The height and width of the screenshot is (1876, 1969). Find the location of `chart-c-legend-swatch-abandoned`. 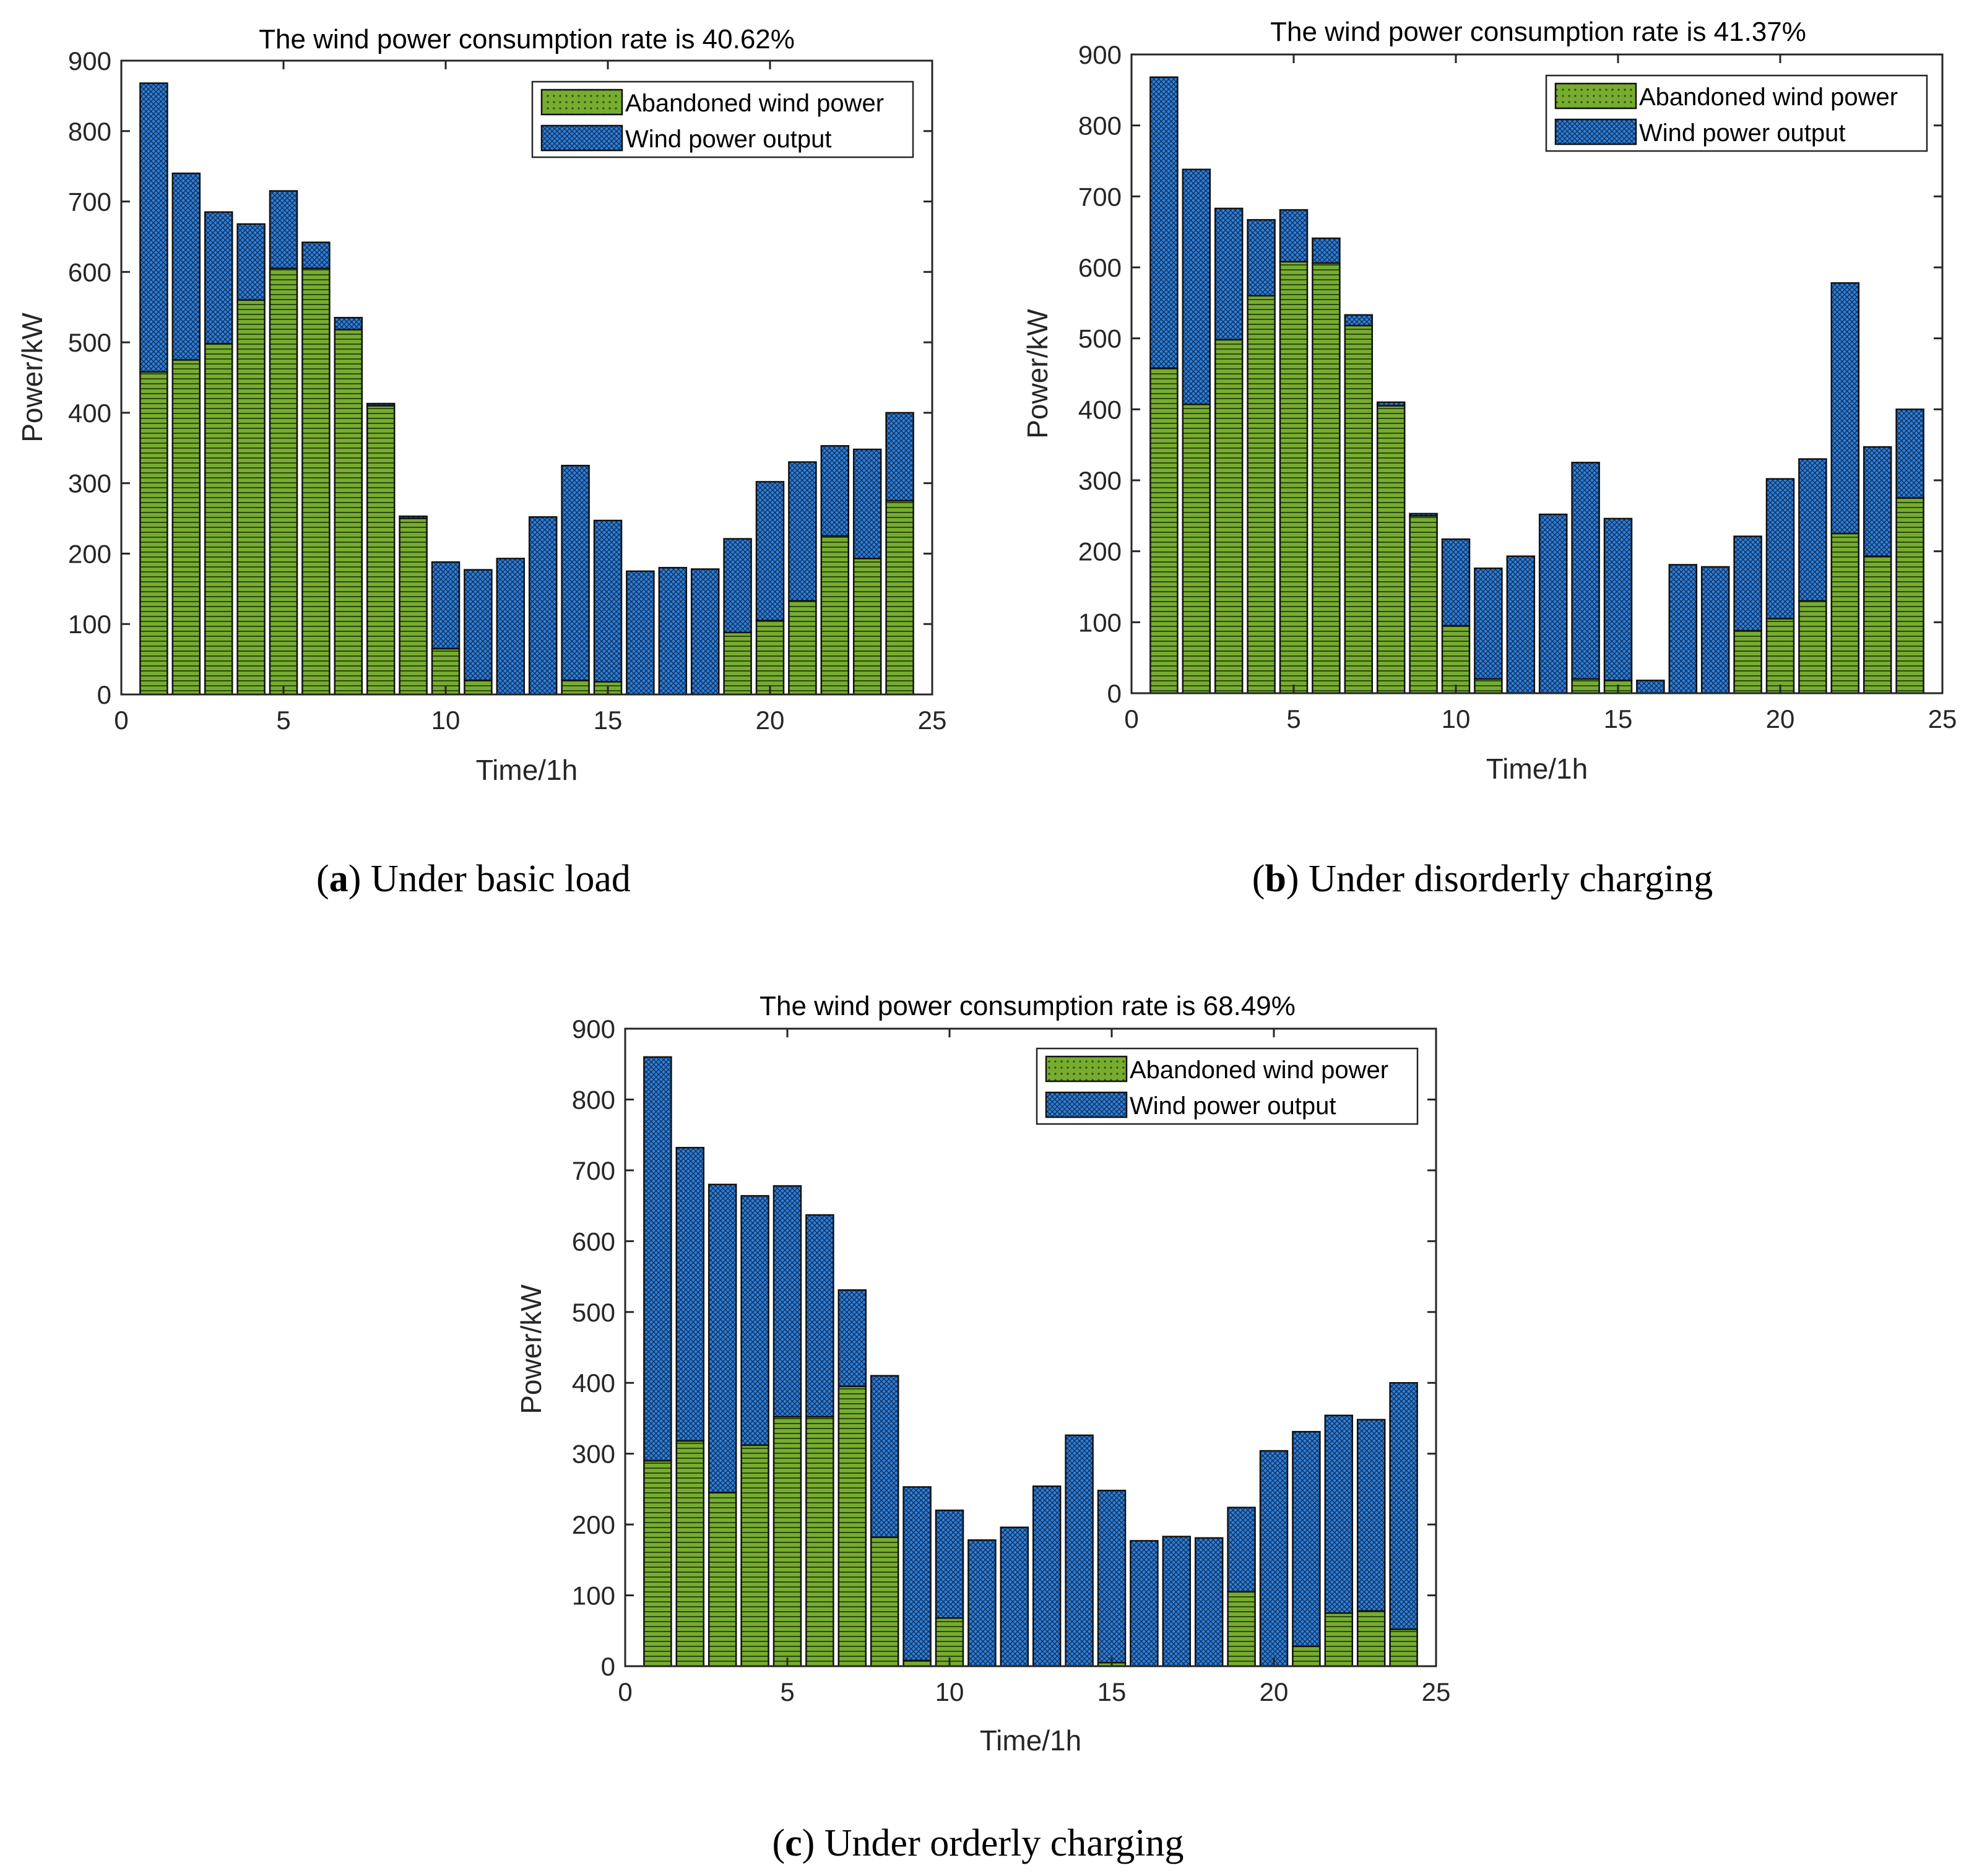

chart-c-legend-swatch-abandoned is located at coordinates (1086, 1069).